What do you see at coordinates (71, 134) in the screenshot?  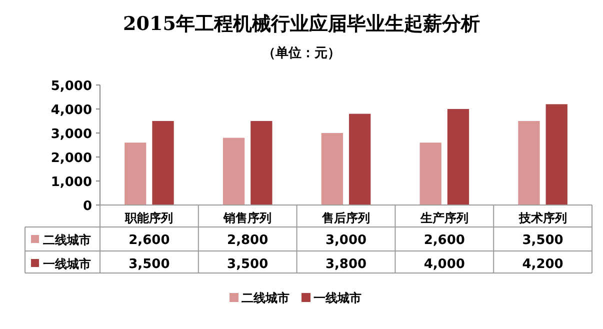 I see `y-tick-label: 3,000` at bounding box center [71, 134].